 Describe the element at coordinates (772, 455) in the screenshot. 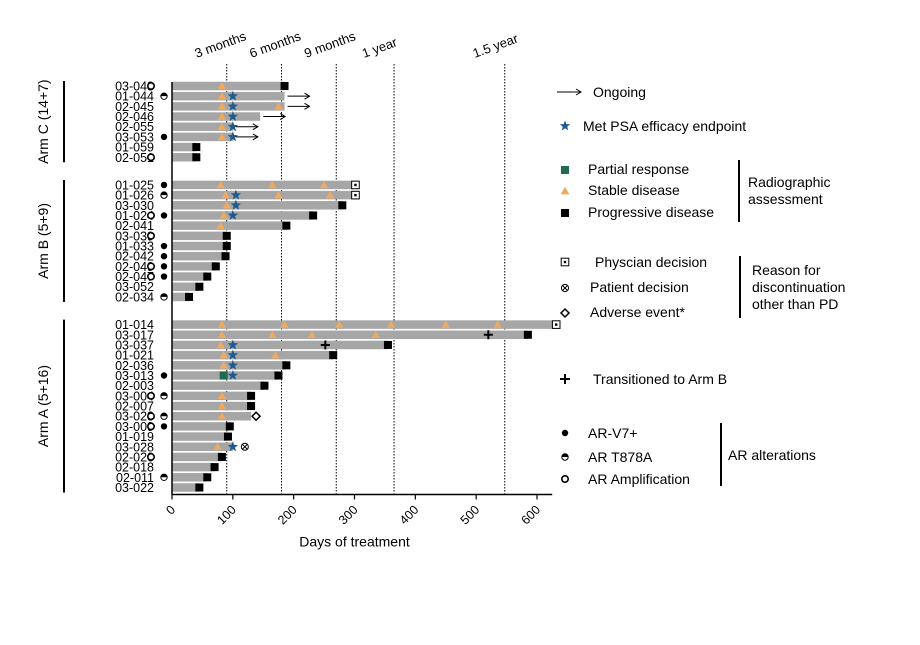

I see `legend-ar-title: AR alterations` at that location.